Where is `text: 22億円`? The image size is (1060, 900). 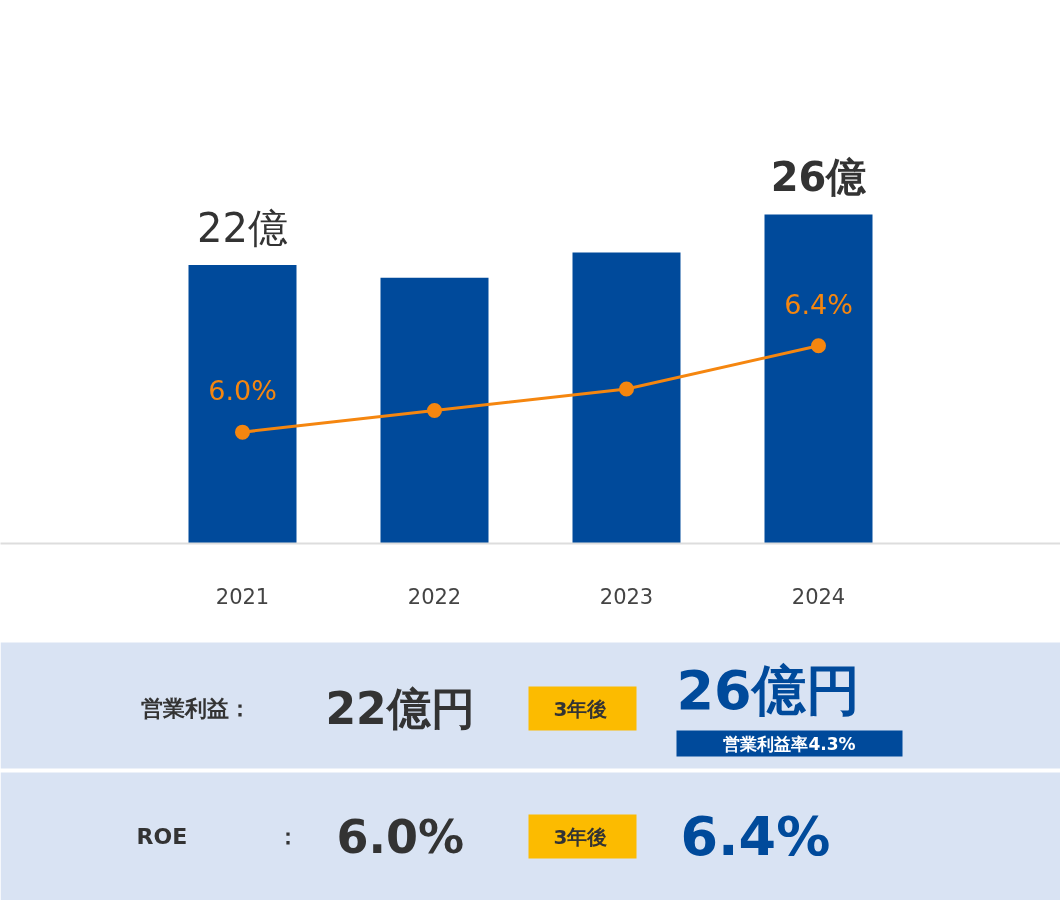 text: 22億円 is located at coordinates (400, 708).